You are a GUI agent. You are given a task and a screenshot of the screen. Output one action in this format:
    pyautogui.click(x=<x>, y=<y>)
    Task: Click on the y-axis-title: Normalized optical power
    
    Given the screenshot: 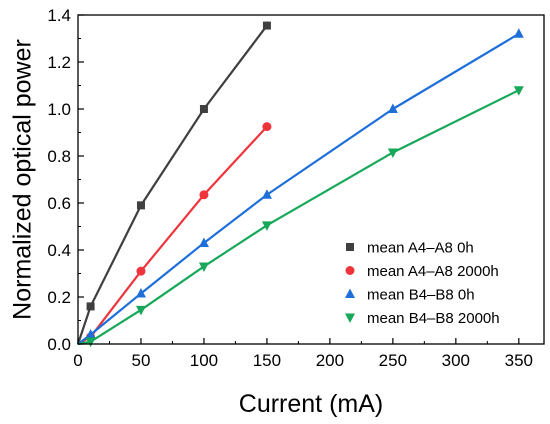 What is the action you would take?
    pyautogui.click(x=23, y=179)
    